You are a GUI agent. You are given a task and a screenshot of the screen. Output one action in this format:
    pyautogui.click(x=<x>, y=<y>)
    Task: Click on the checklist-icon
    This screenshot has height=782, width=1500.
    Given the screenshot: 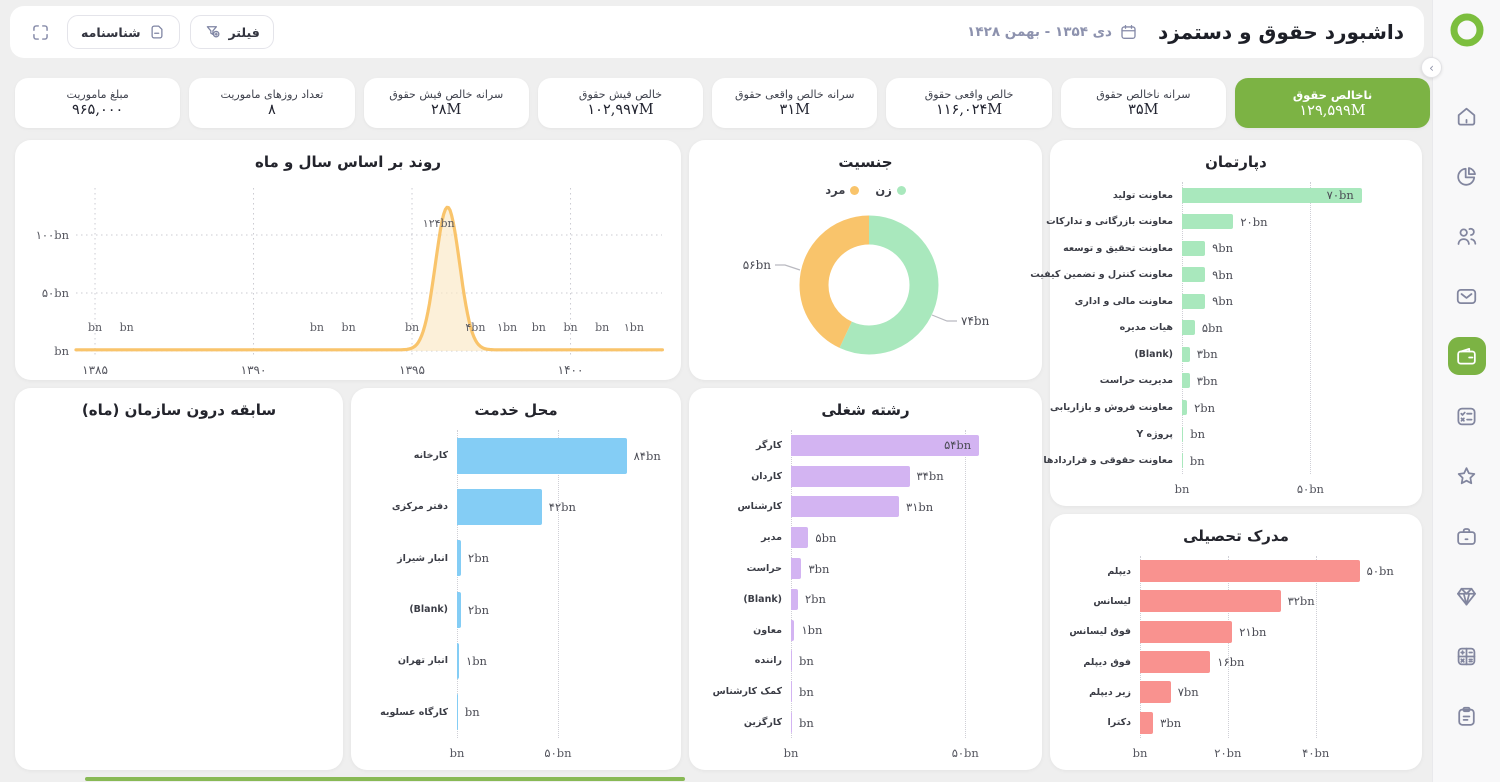 What is the action you would take?
    pyautogui.click(x=1467, y=416)
    